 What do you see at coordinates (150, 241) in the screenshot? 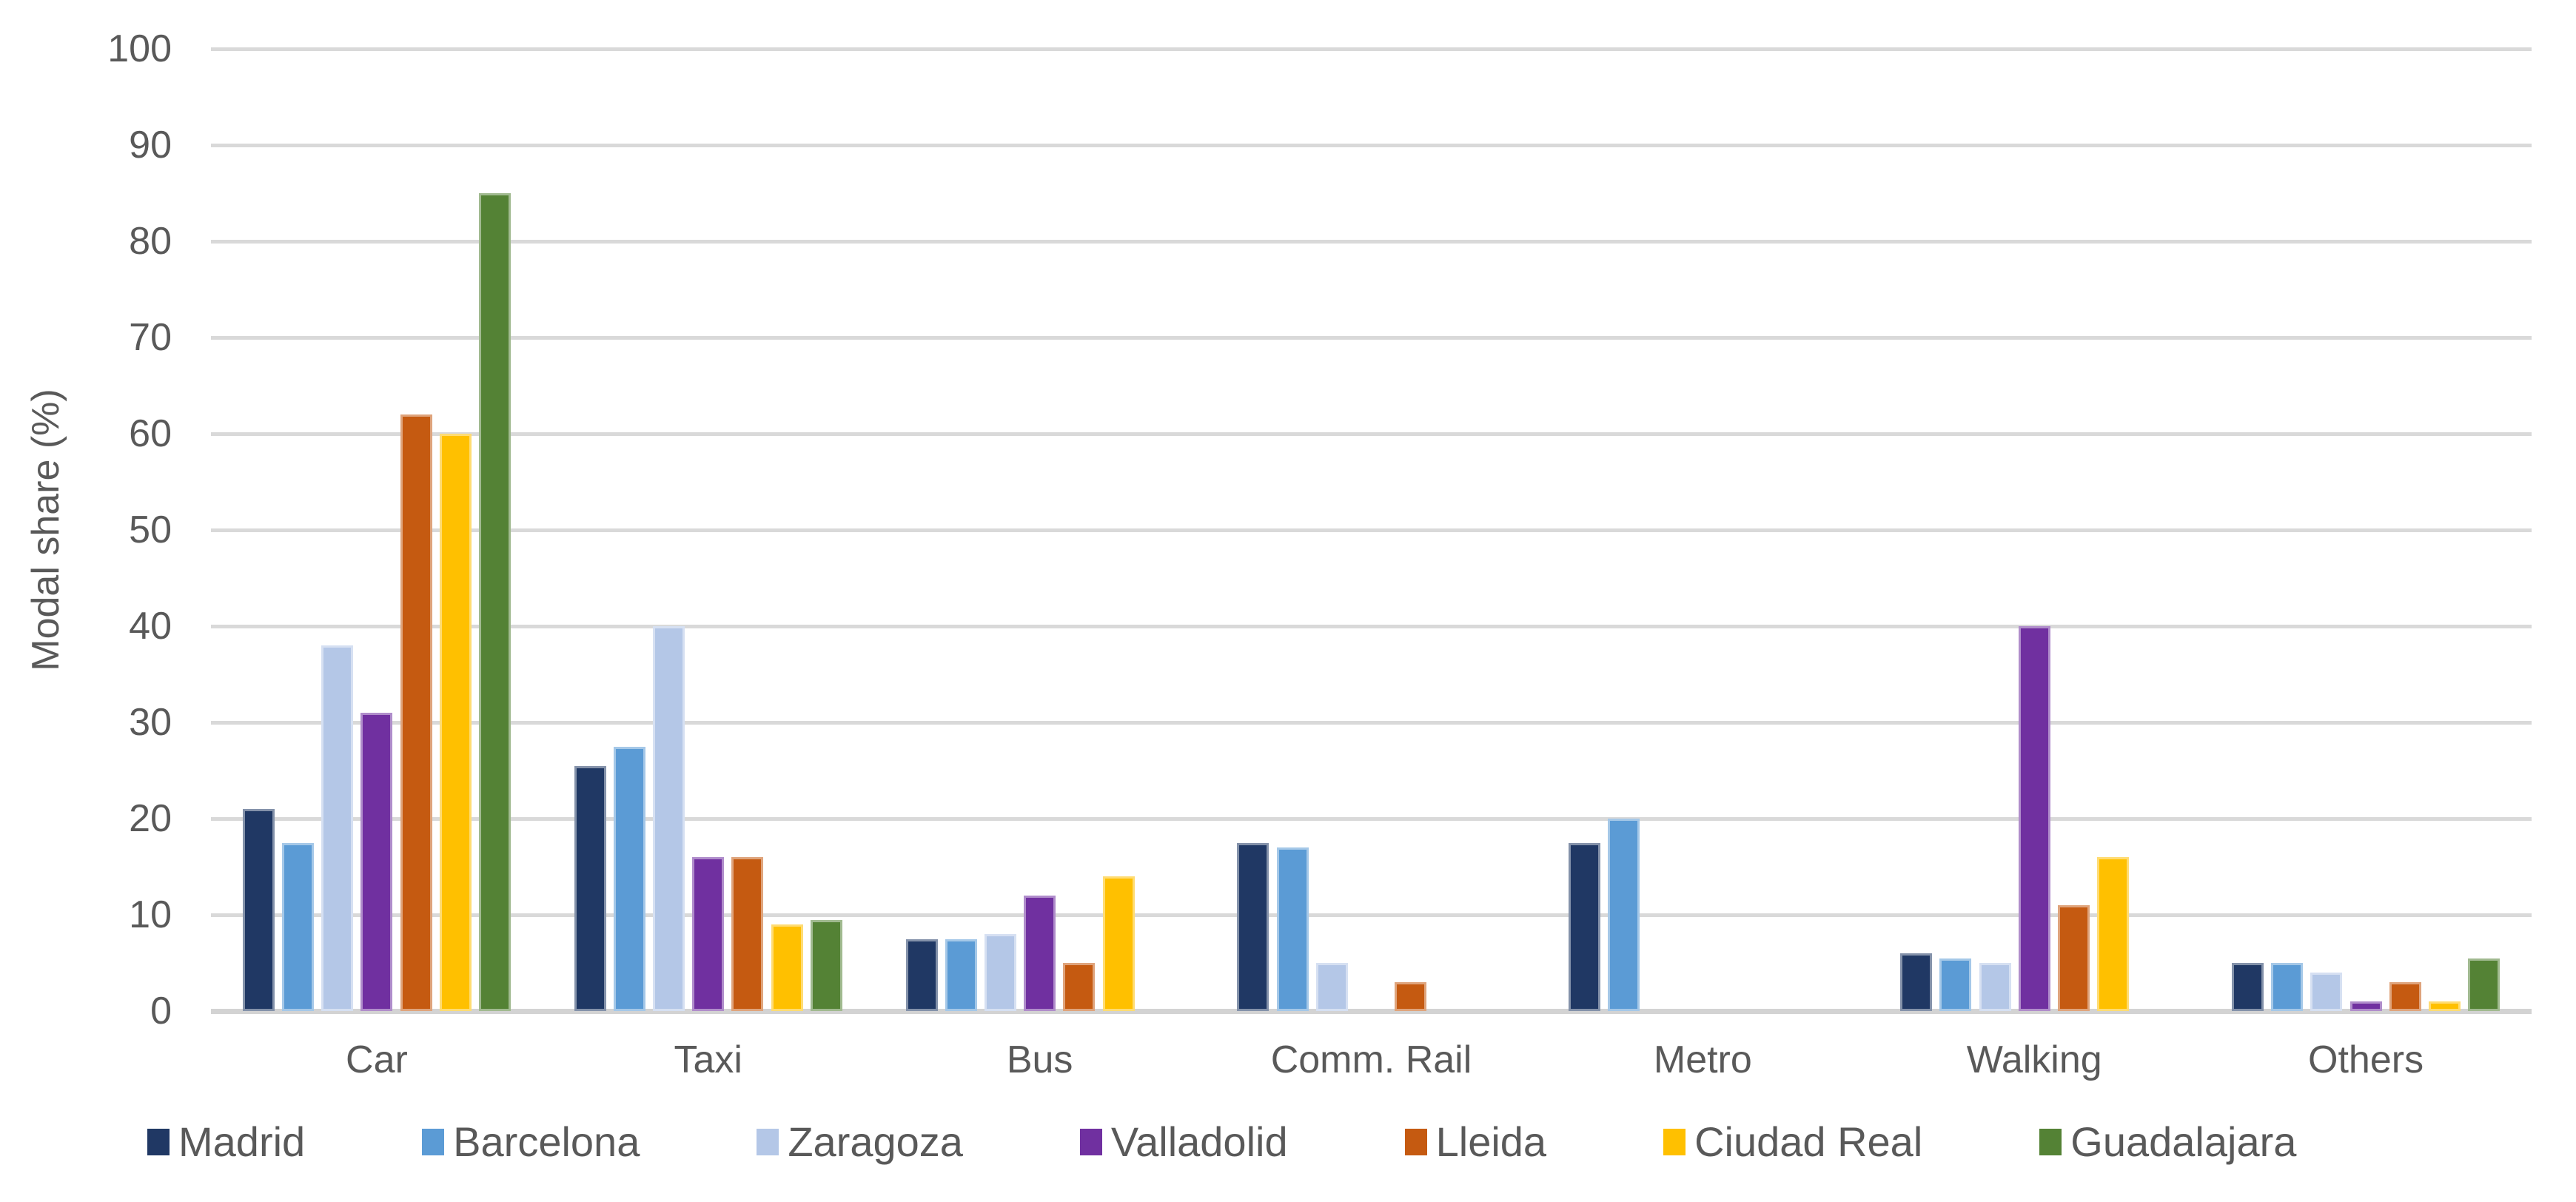
I see `y-tick-label-80: 80` at bounding box center [150, 241].